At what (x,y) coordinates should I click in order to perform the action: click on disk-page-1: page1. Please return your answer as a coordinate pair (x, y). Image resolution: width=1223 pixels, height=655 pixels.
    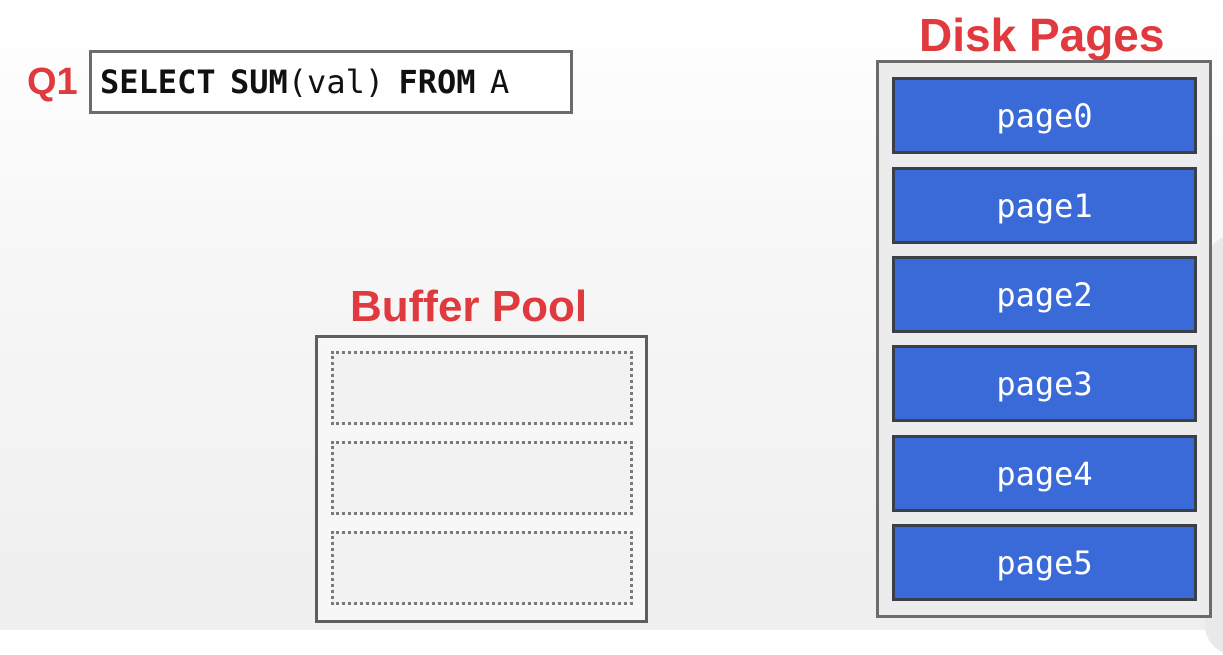
    Looking at the image, I should click on (1044, 205).